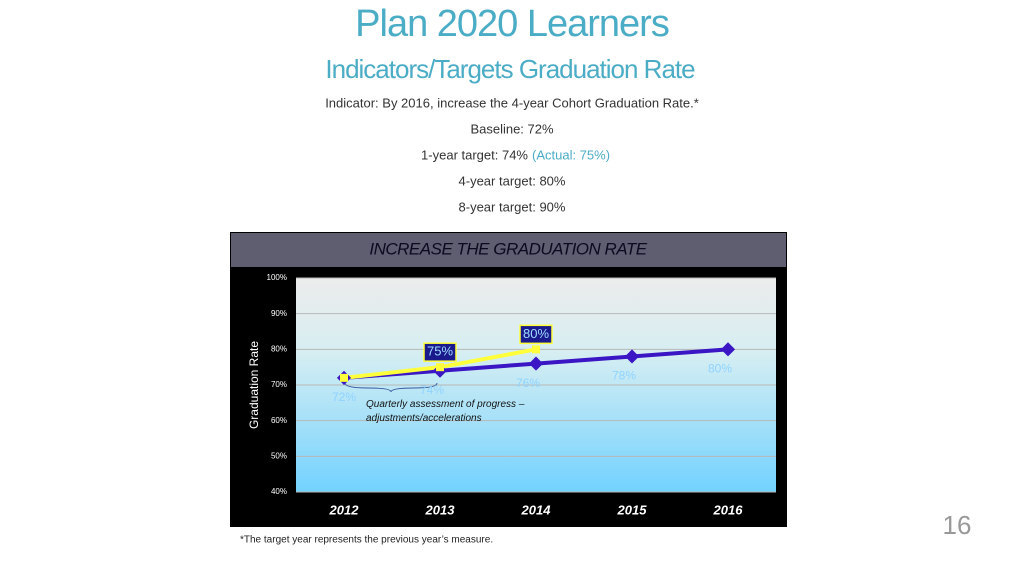 The height and width of the screenshot is (581, 1024). What do you see at coordinates (512, 128) in the screenshot?
I see `text-line: Baseline: 72%` at bounding box center [512, 128].